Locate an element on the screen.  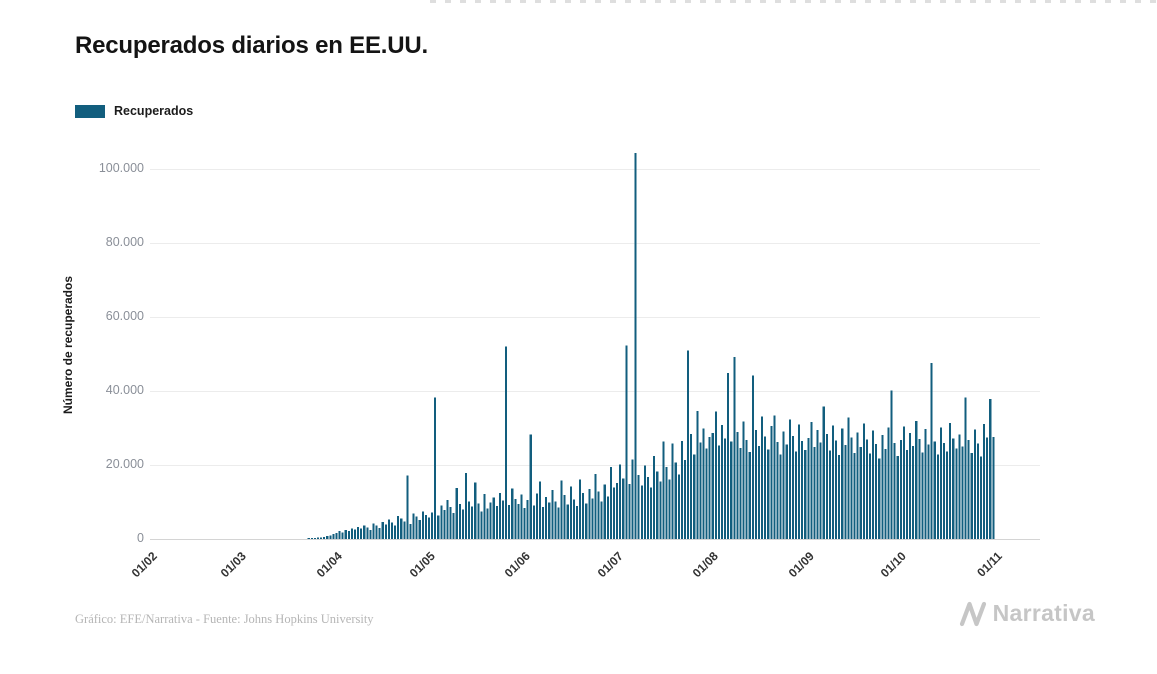
x-tick-label: 01/05 is located at coordinates (422, 565).